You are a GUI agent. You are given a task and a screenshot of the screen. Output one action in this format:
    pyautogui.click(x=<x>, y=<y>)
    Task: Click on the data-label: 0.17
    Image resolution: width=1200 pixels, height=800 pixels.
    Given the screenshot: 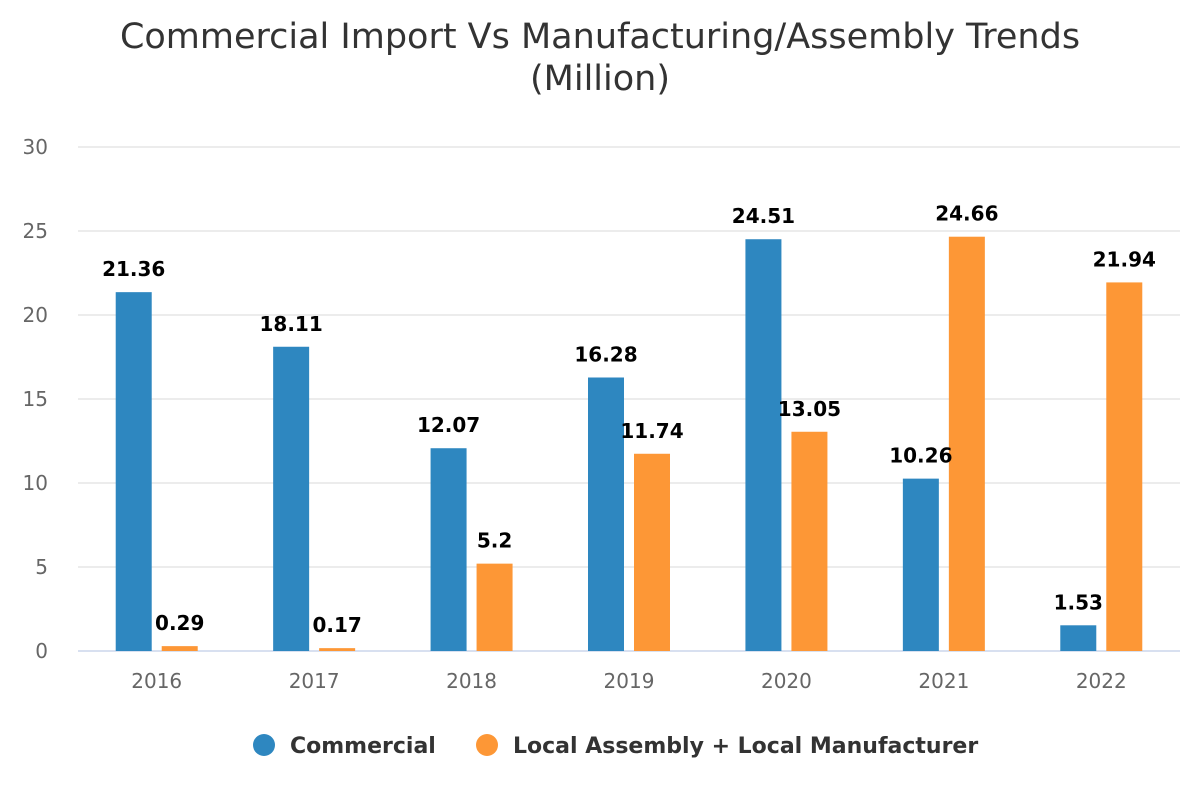 What is the action you would take?
    pyautogui.click(x=336, y=625)
    